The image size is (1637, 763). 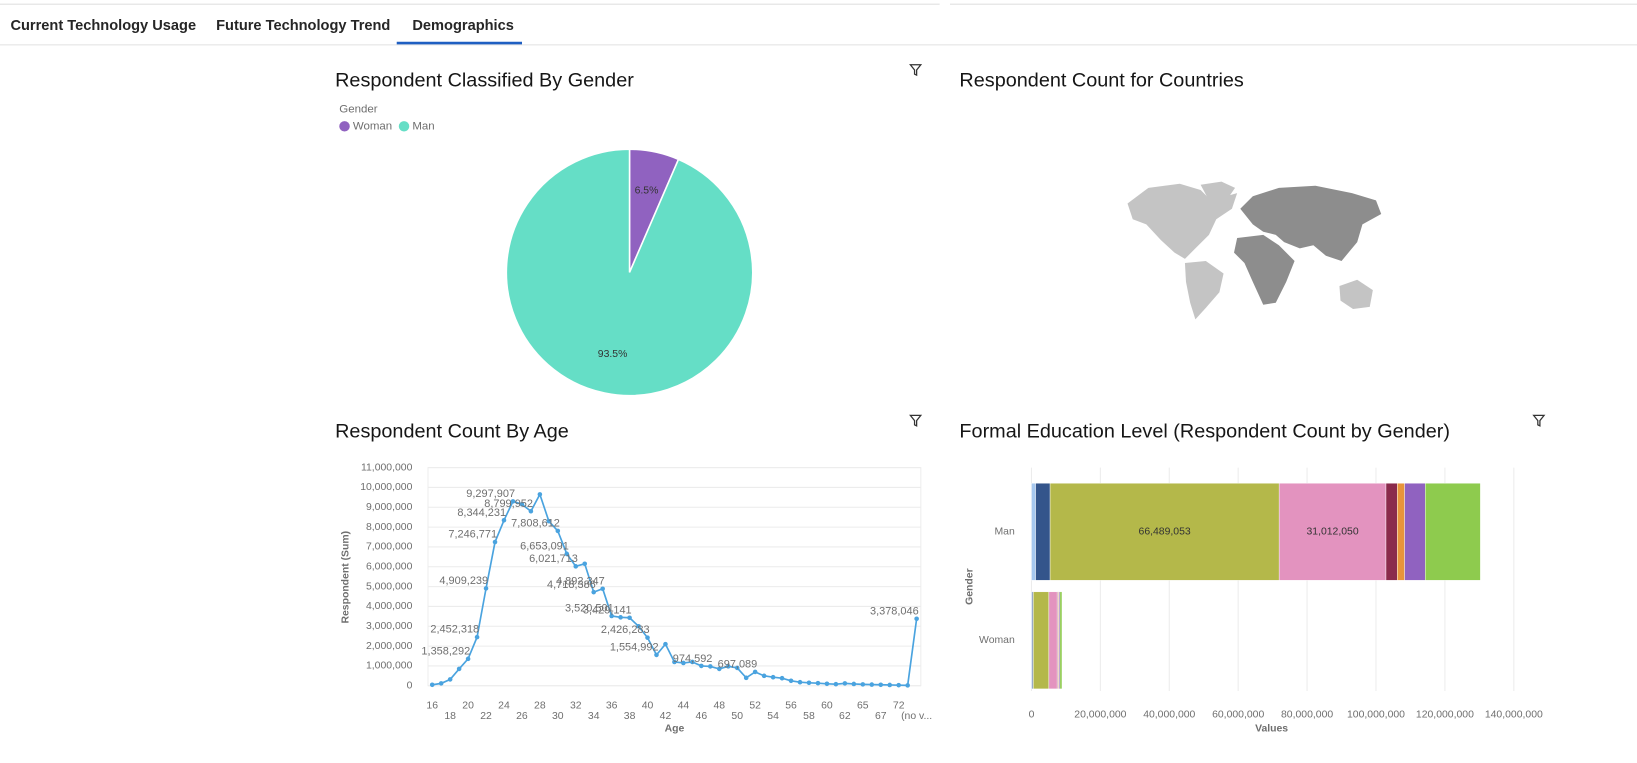 What do you see at coordinates (484, 81) in the screenshot?
I see `chart-title: Respondent Classified By Gender` at bounding box center [484, 81].